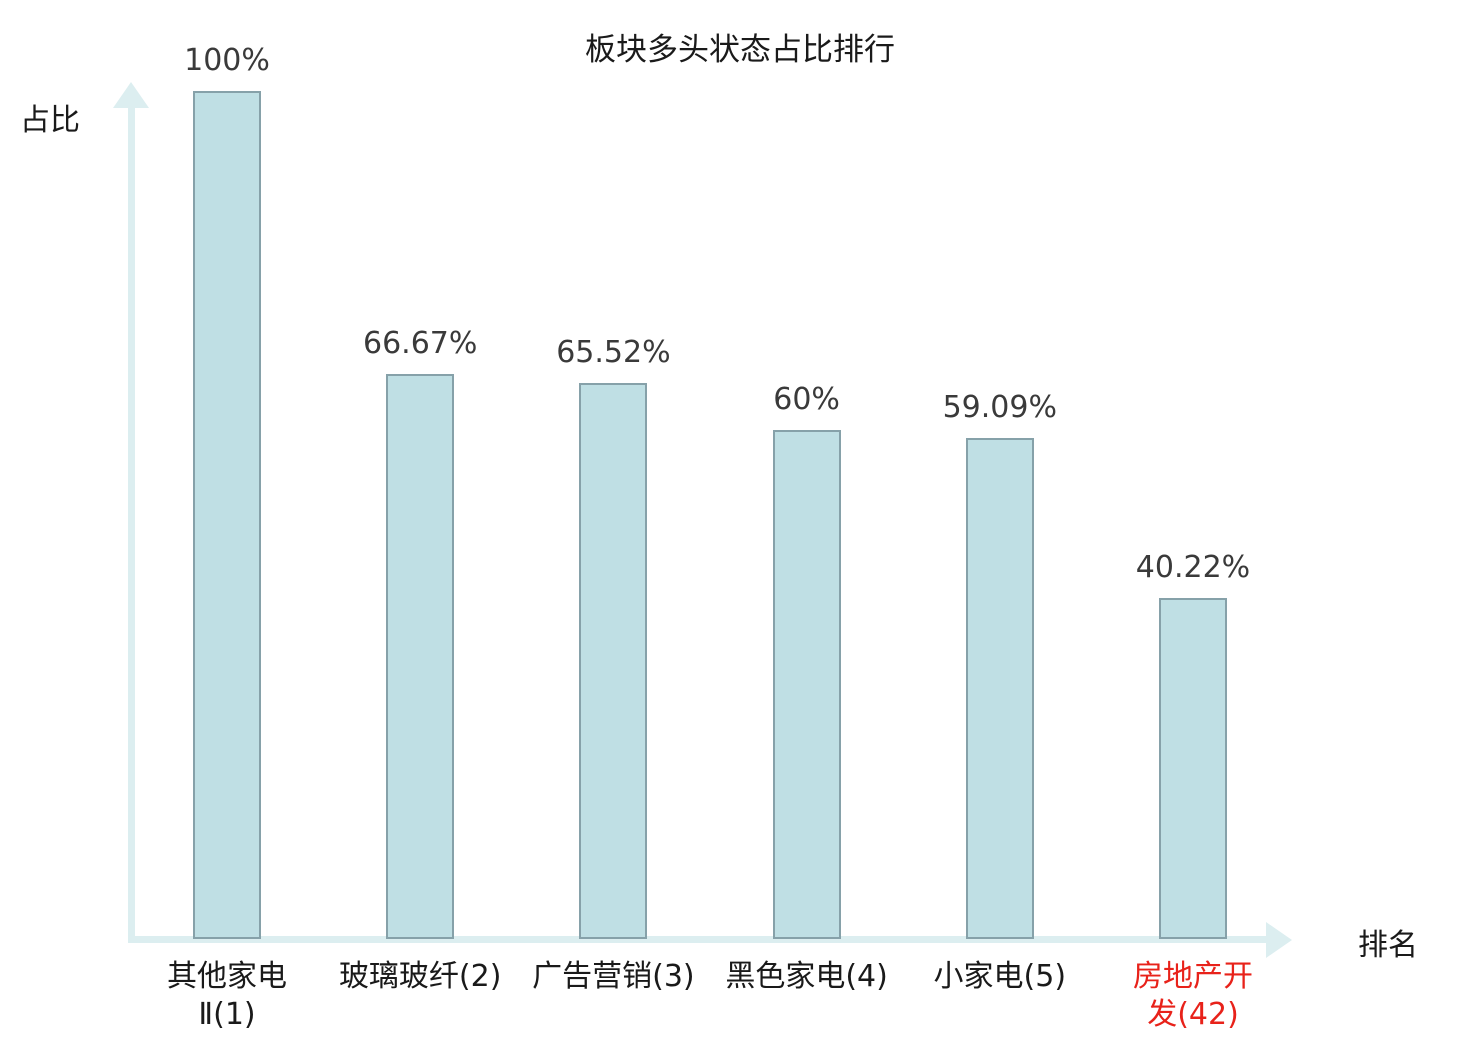  I want to click on bar-category-label-line: 房地产开, so click(1193, 976).